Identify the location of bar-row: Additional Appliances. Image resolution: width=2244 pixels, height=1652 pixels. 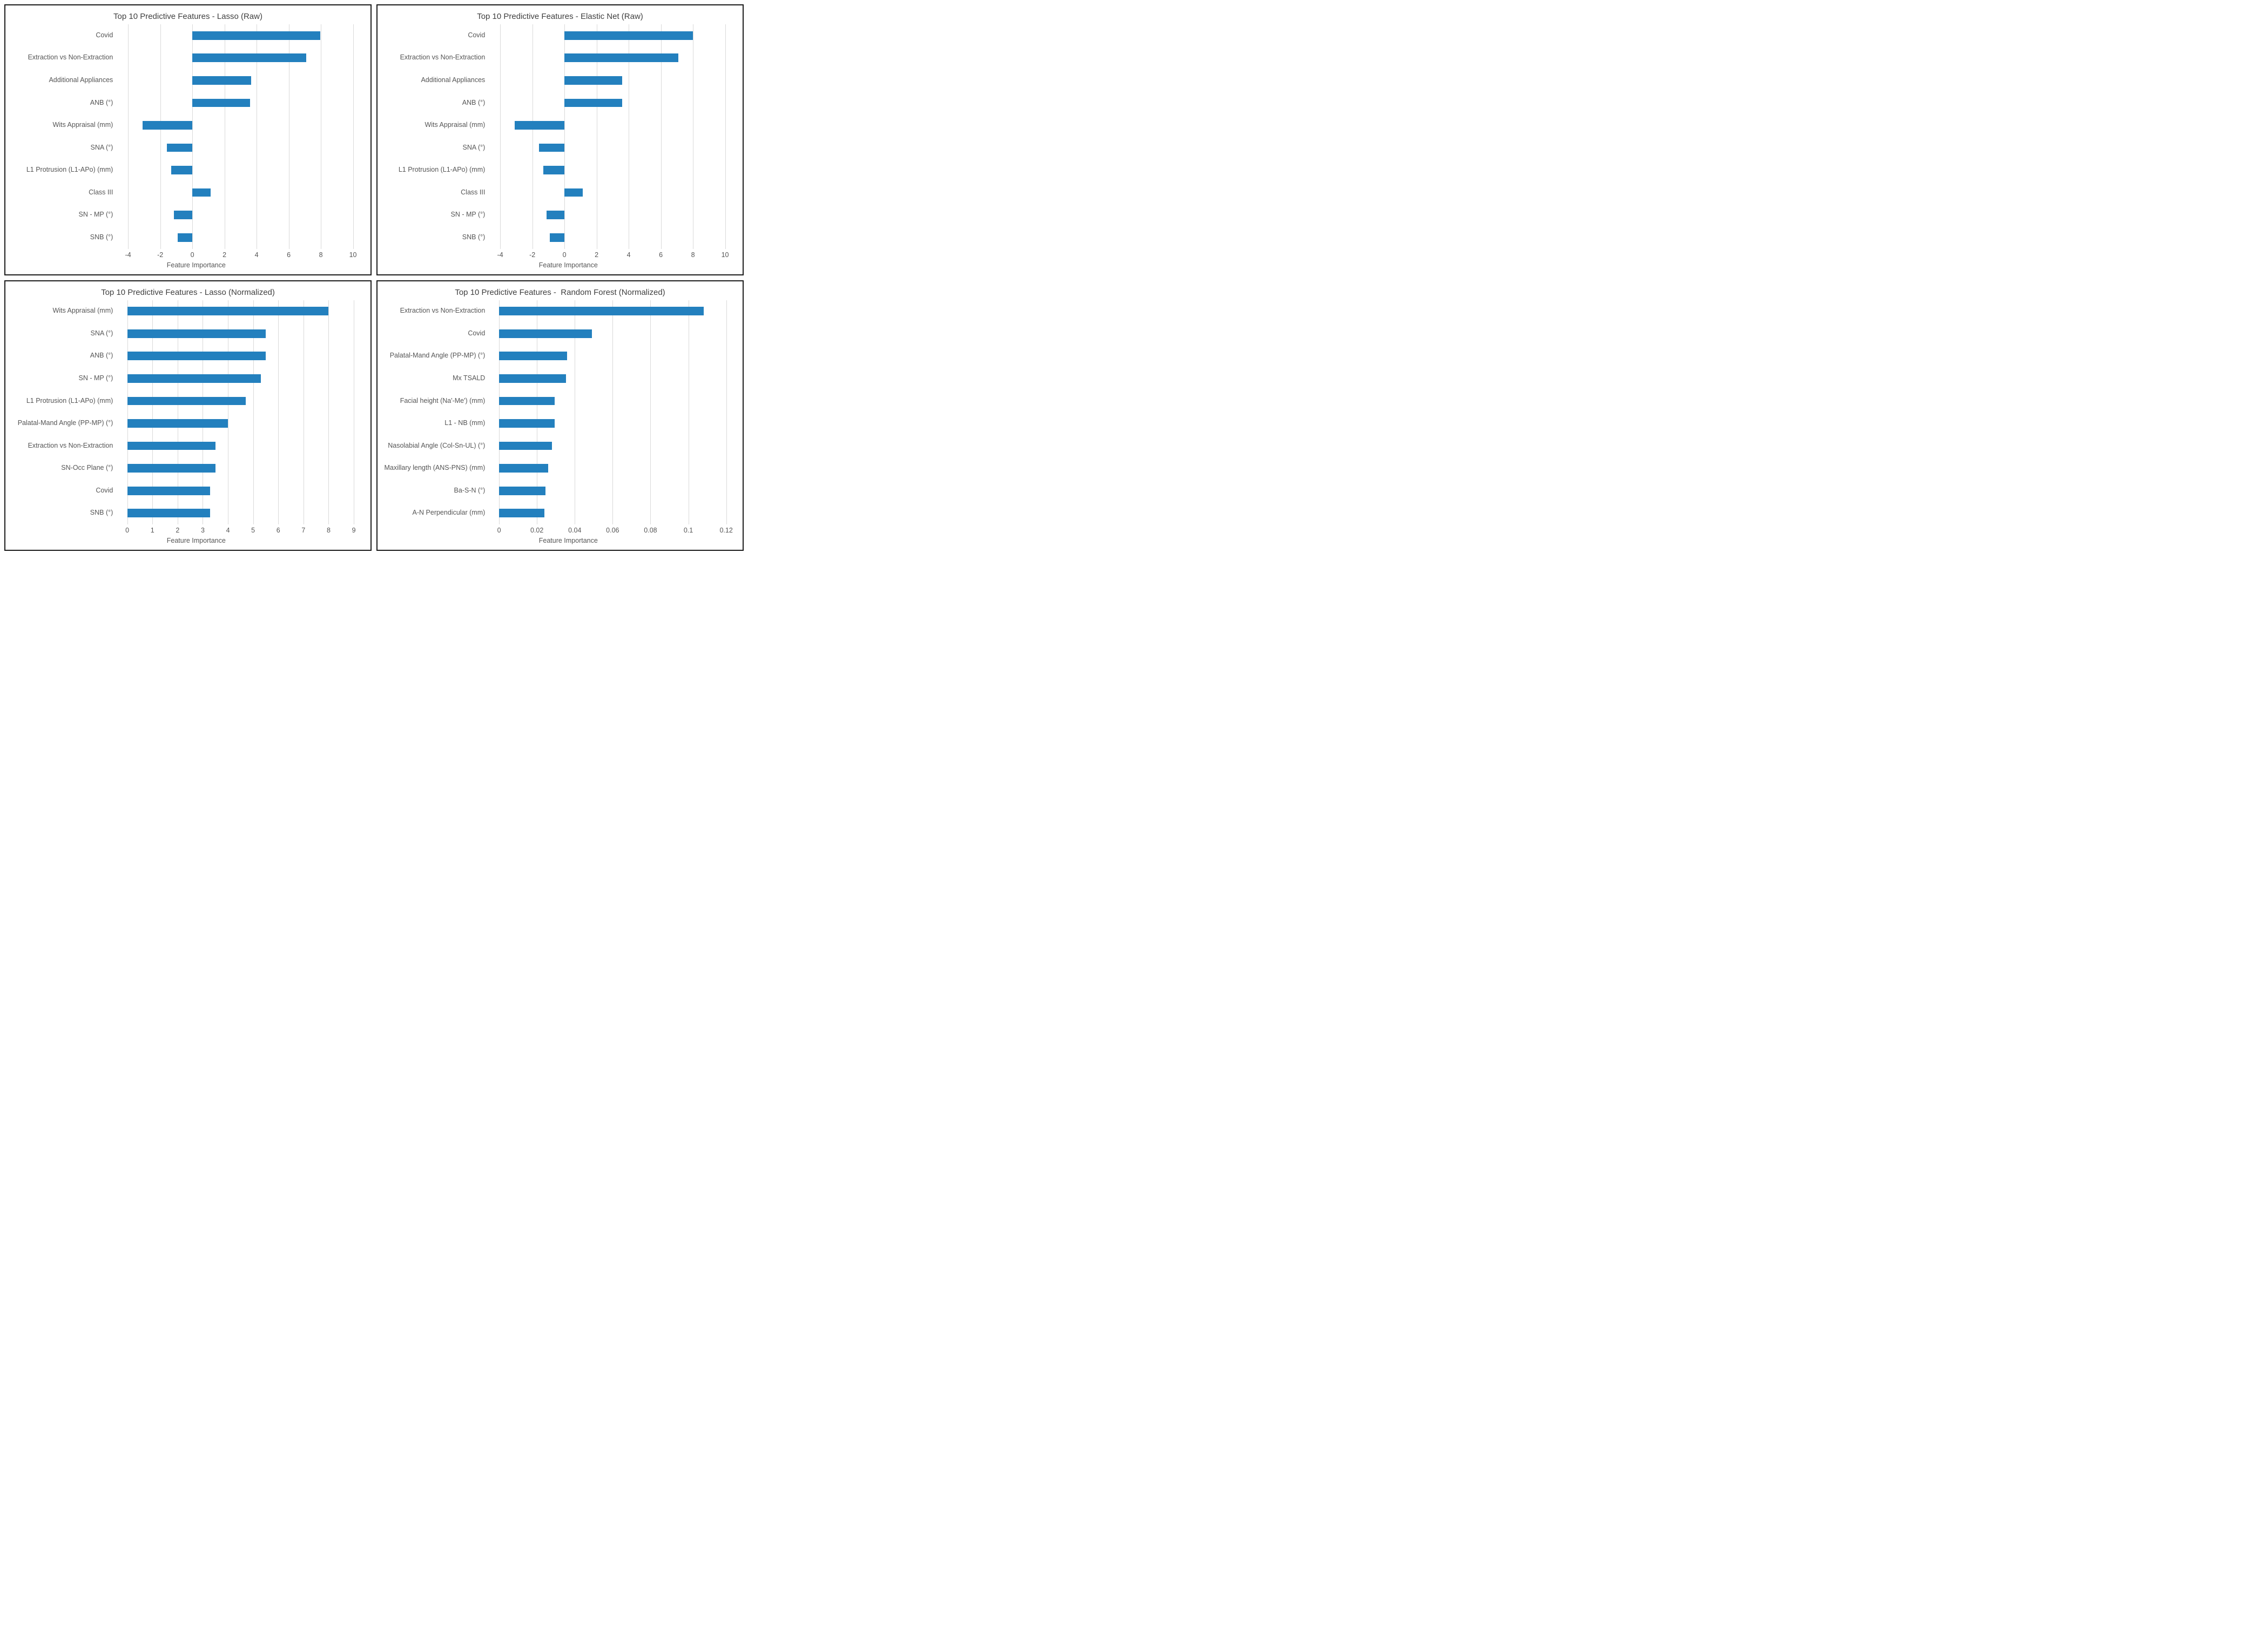
(560, 80).